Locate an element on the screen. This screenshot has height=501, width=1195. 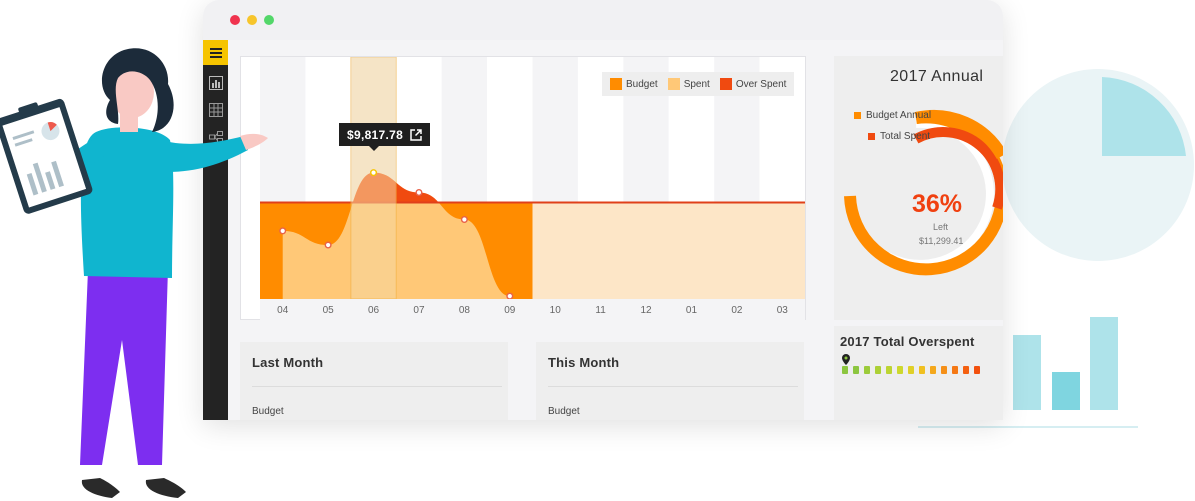
x-tick-label-07: 07 is located at coordinates (419, 310).